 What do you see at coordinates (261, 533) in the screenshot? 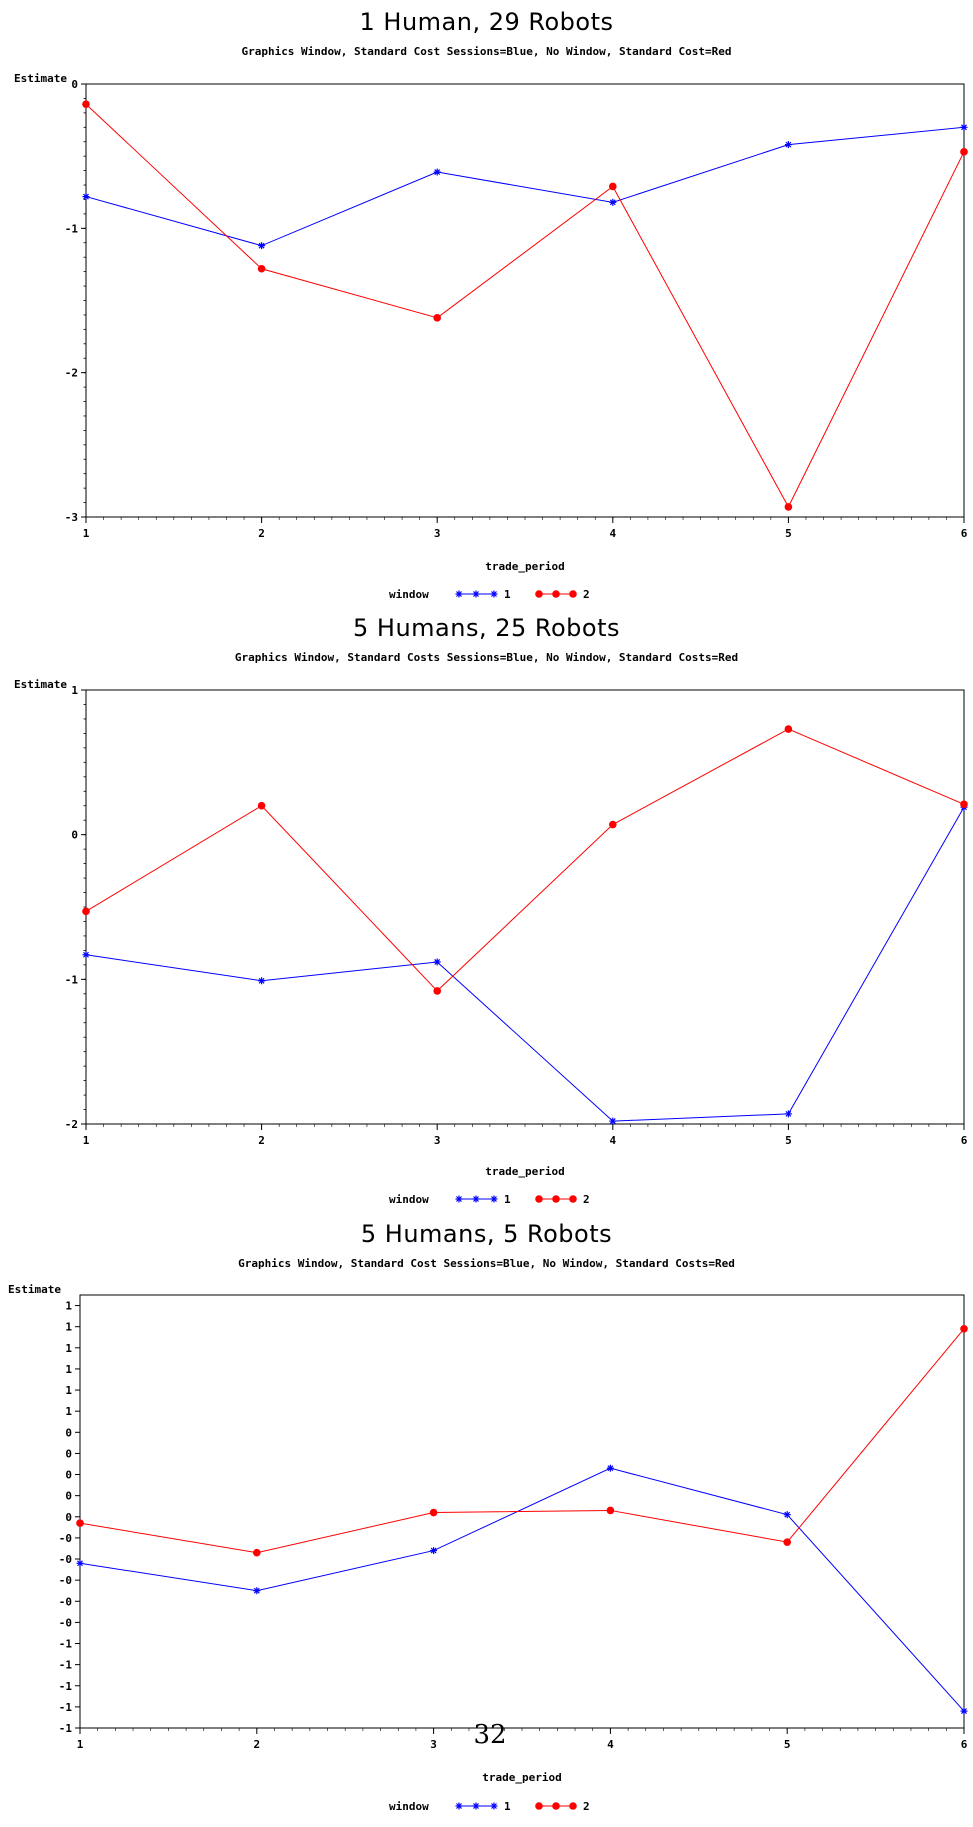
I see `x-tick-label: 2` at bounding box center [261, 533].